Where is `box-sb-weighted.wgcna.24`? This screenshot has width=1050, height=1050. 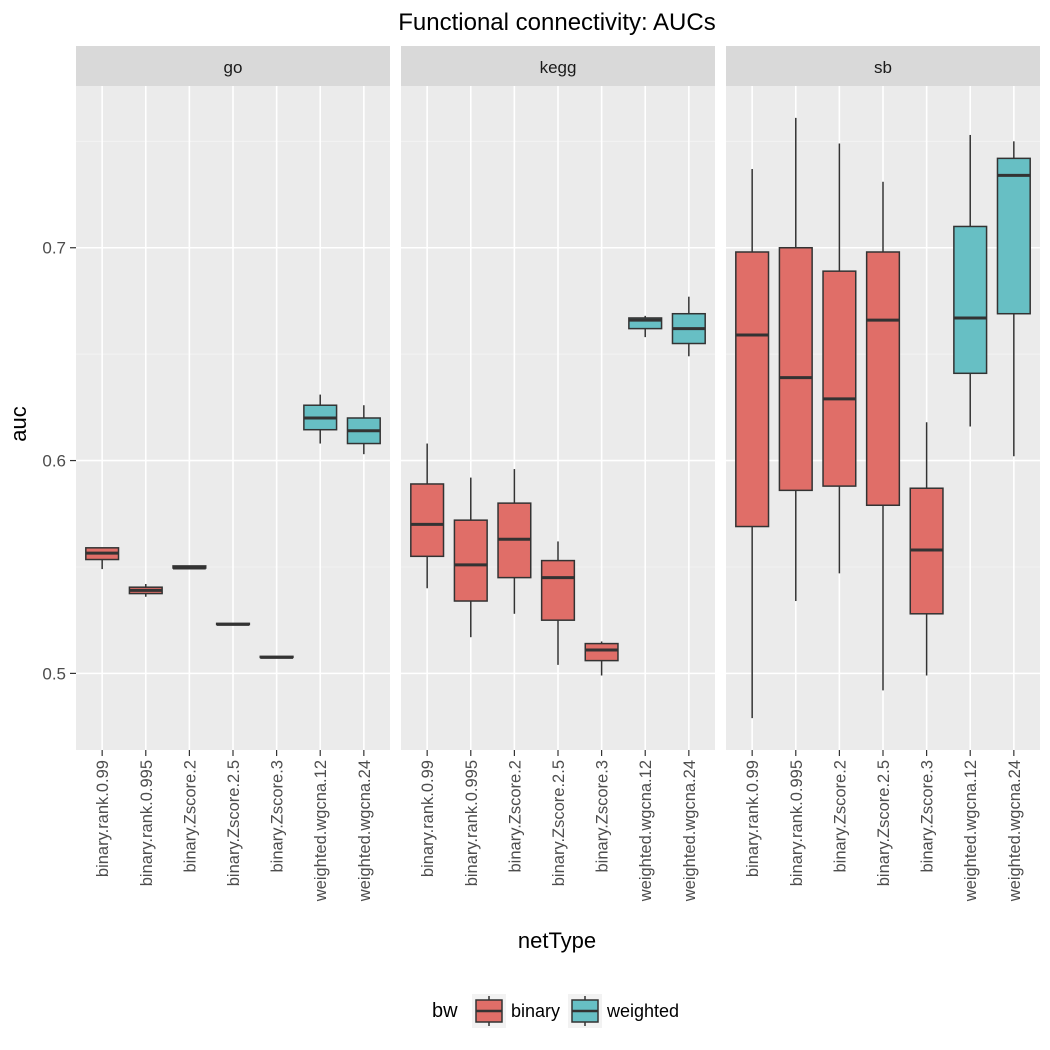
box-sb-weighted.wgcna.24 is located at coordinates (1013, 299).